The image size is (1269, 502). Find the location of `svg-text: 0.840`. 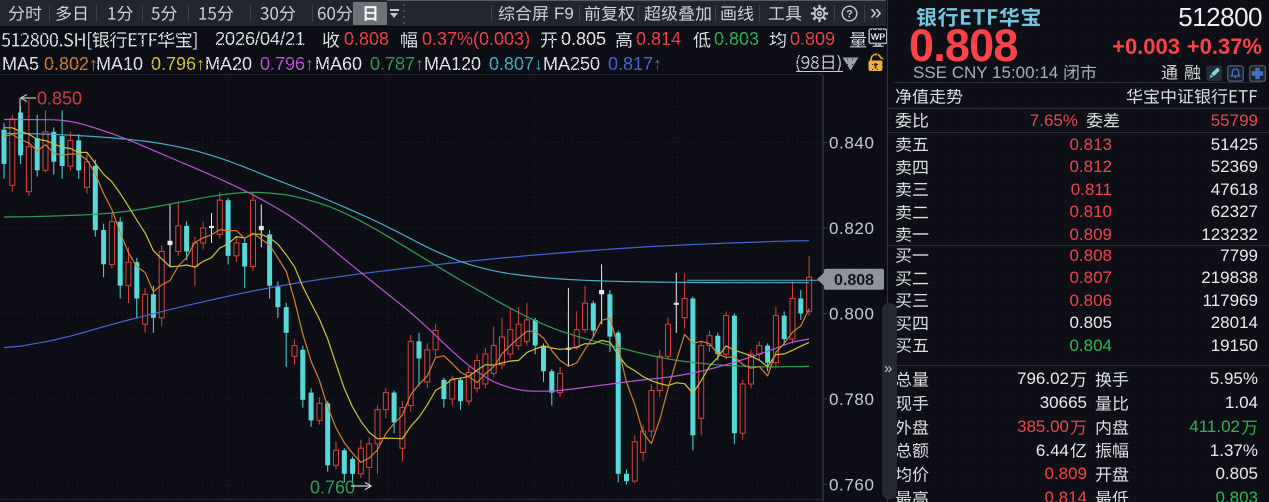

svg-text: 0.840 is located at coordinates (852, 143).